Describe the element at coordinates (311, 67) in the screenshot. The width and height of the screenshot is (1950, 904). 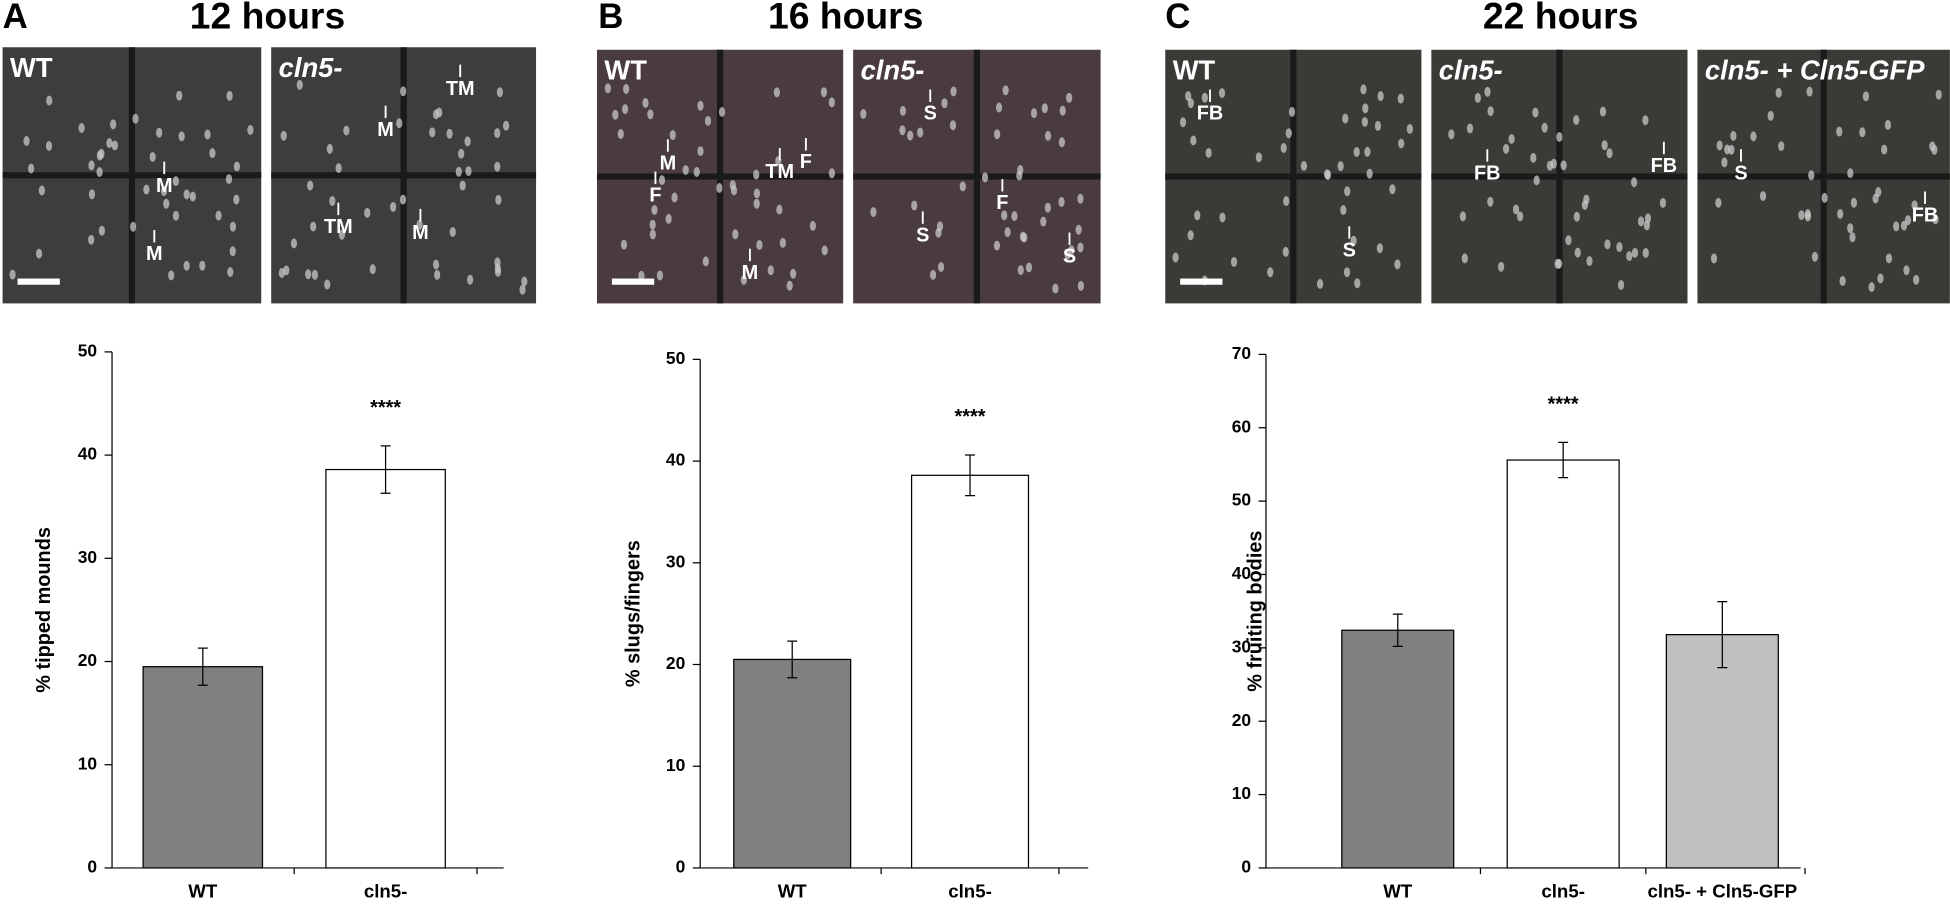
I see `image-label: cln5-` at that location.